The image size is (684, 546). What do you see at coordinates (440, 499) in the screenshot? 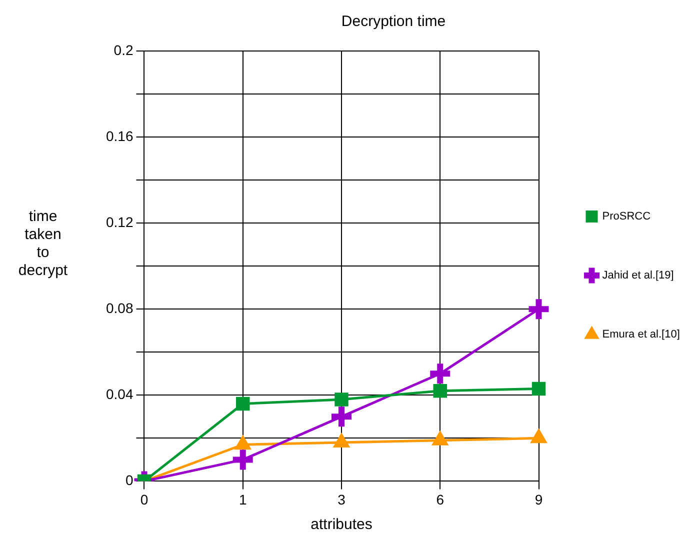
I see `x-tick-label: 6` at bounding box center [440, 499].